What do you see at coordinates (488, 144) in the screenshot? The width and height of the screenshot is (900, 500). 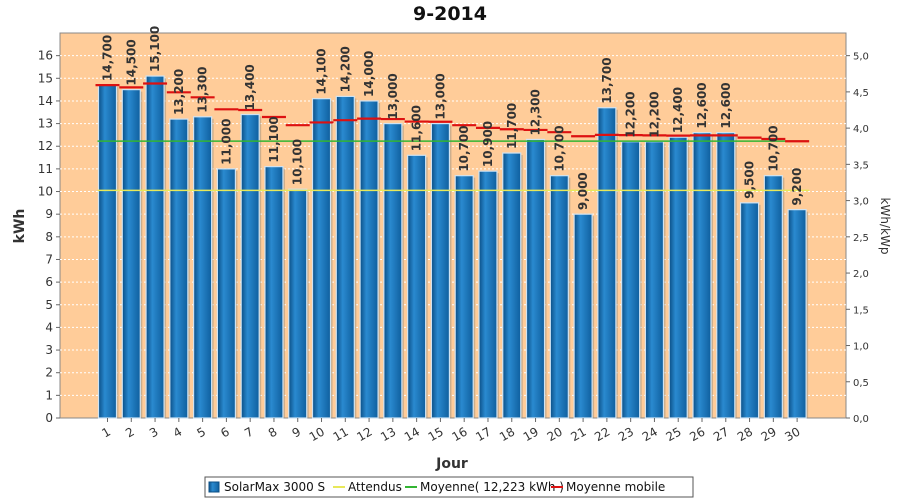 I see `bar-value-label: 10,900` at bounding box center [488, 144].